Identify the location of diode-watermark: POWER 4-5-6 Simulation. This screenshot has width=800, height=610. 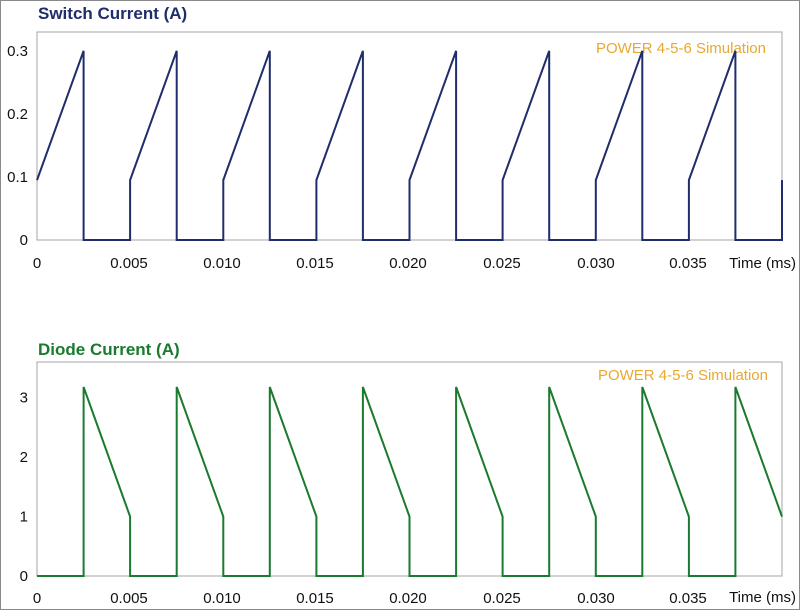
(683, 375).